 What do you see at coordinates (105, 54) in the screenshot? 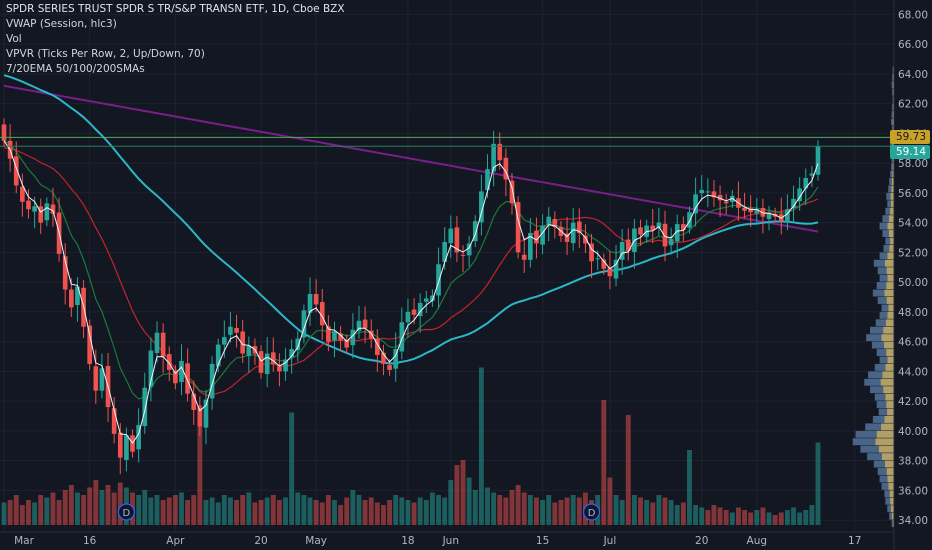
I see `legend-vpvr: VPVR (Ticks Per Row, 2, Up/Down, 70)` at bounding box center [105, 54].